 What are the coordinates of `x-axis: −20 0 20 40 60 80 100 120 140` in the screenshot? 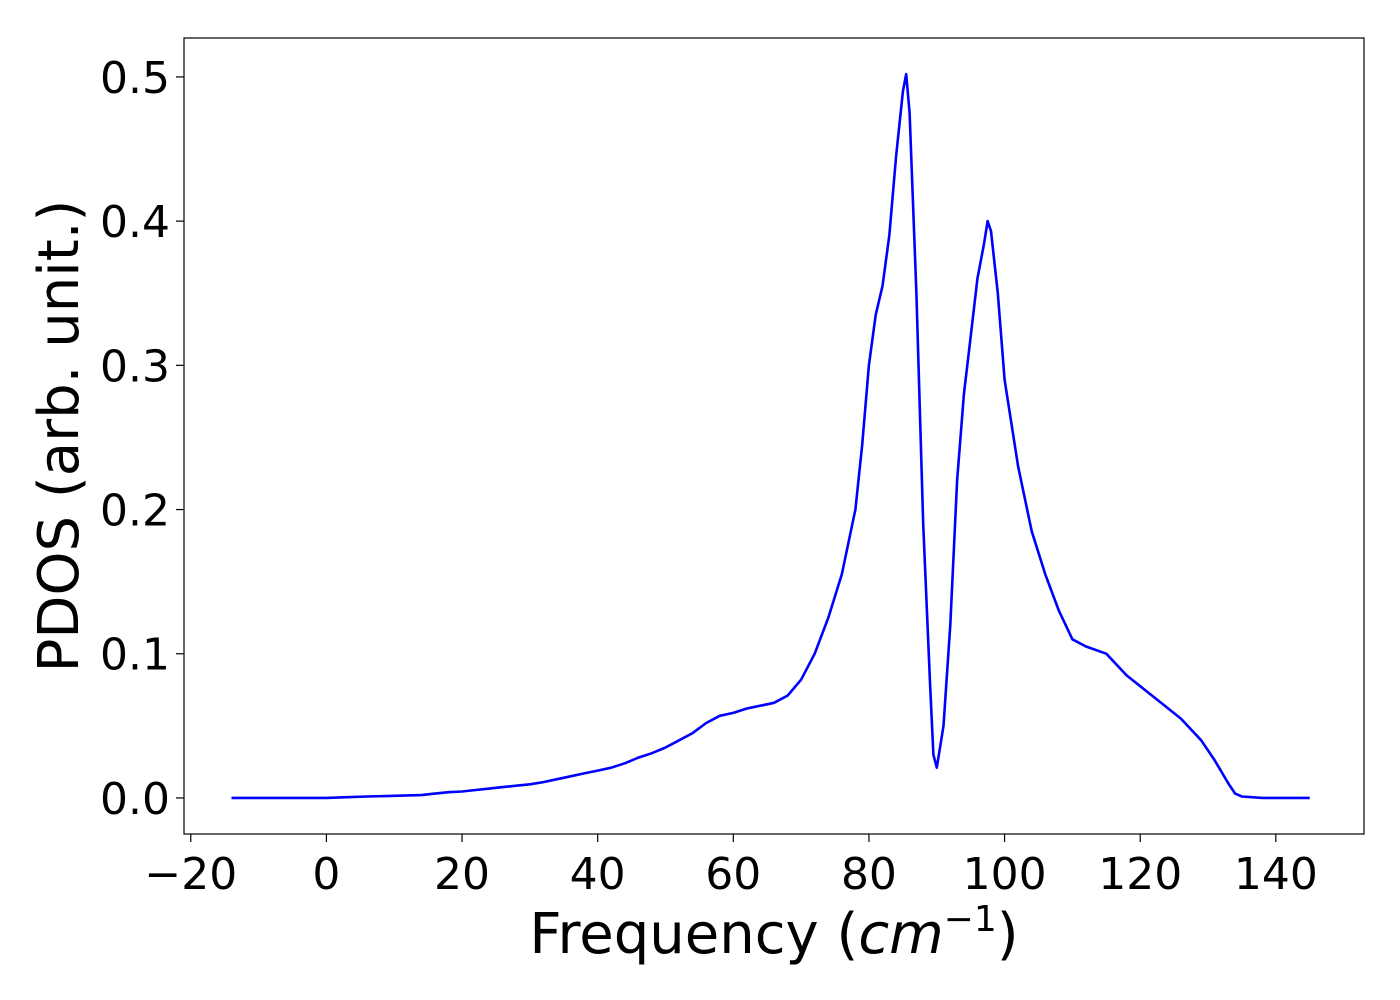 It's located at (731, 867).